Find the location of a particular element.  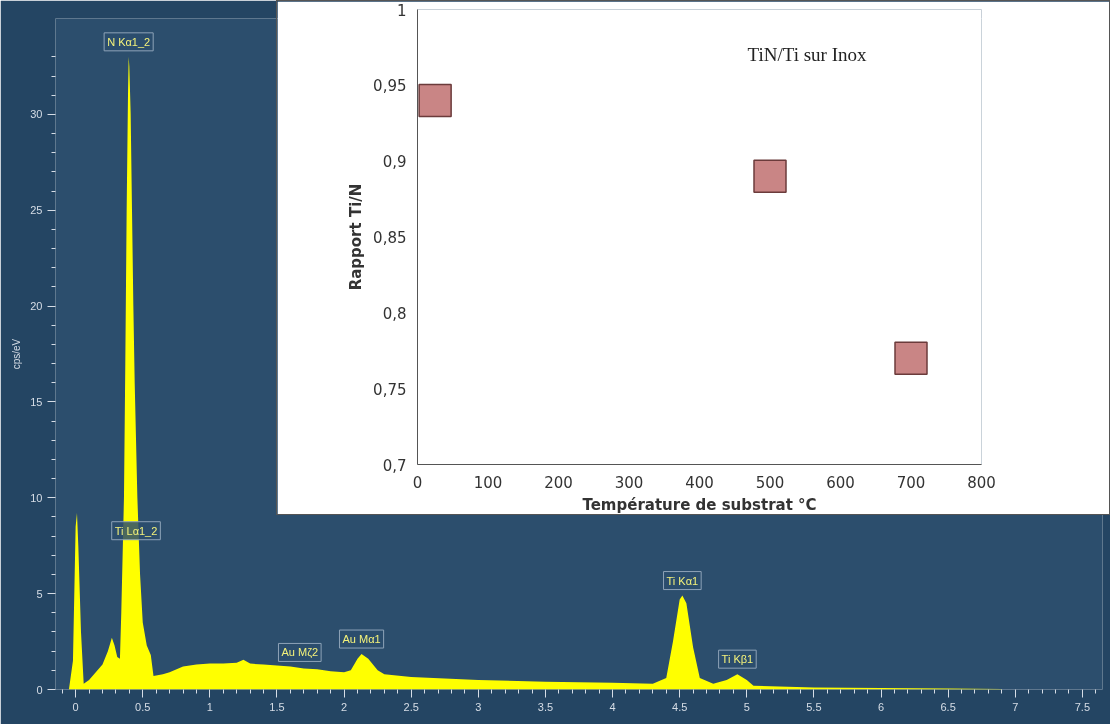

x-tick-label: 4.5 is located at coordinates (680, 706).